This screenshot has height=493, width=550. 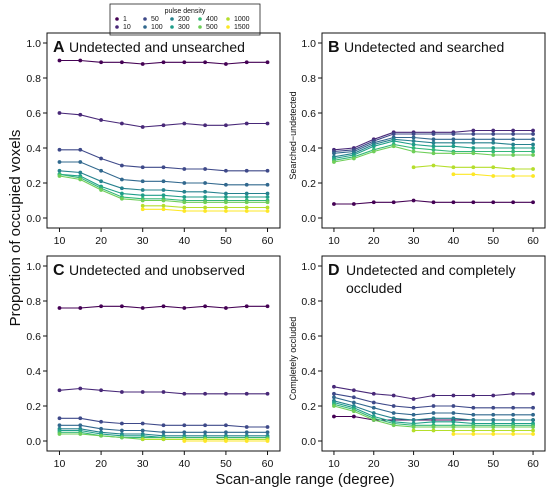 I want to click on y-tick-label: 0.2, so click(x=33, y=184).